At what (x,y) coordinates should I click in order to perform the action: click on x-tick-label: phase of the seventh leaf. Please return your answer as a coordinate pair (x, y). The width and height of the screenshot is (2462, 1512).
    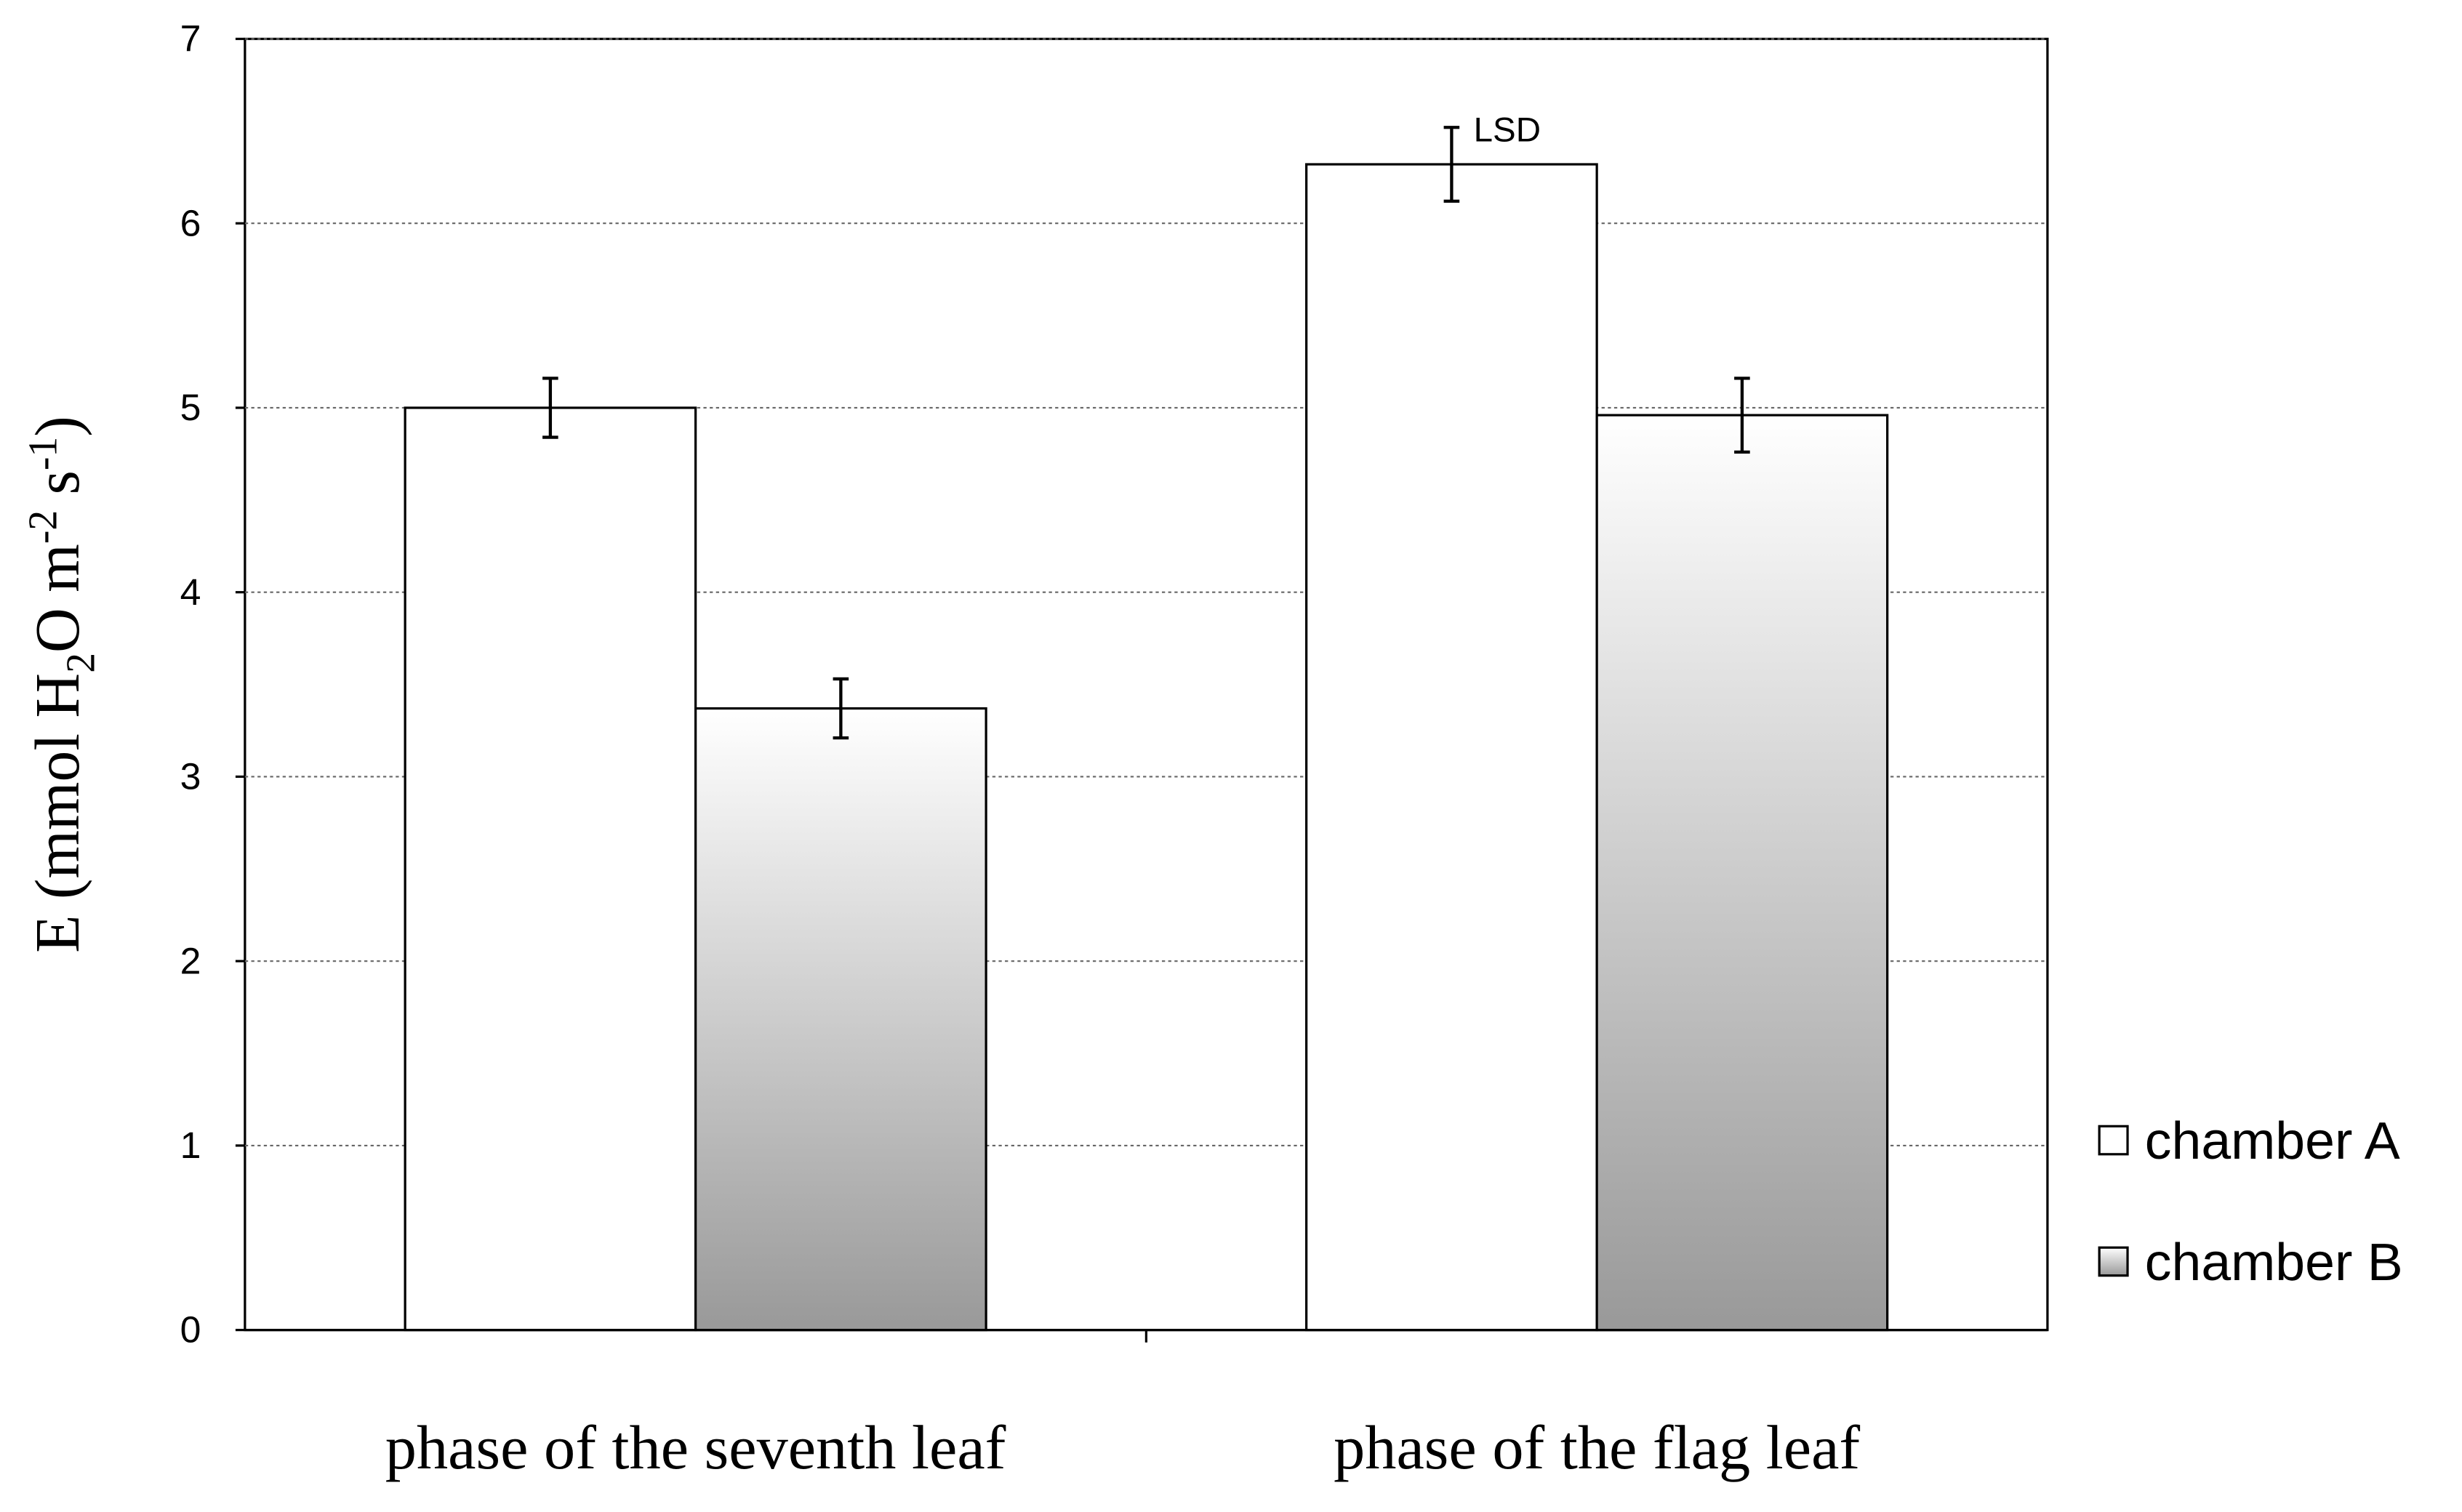
    Looking at the image, I should click on (695, 1447).